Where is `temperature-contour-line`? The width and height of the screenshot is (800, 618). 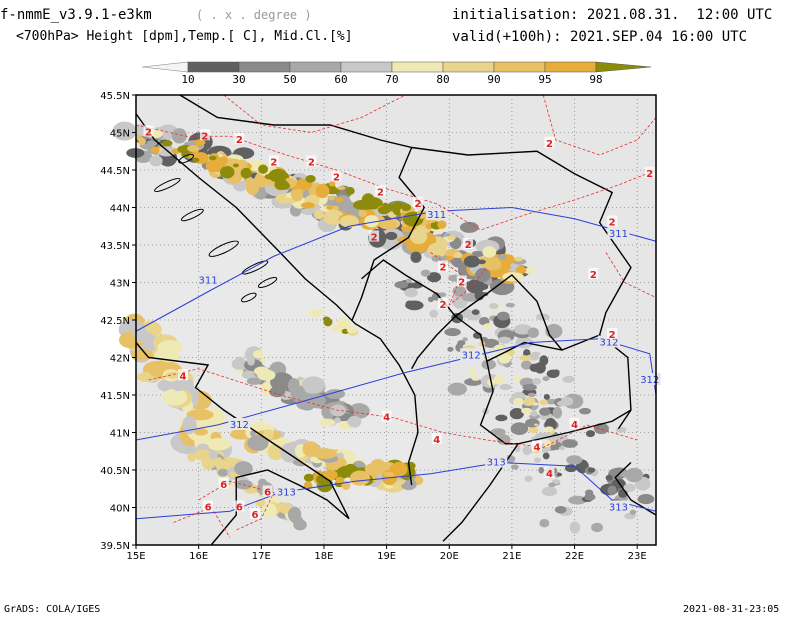
temperature-contour-line is located at coordinates (393, 408).